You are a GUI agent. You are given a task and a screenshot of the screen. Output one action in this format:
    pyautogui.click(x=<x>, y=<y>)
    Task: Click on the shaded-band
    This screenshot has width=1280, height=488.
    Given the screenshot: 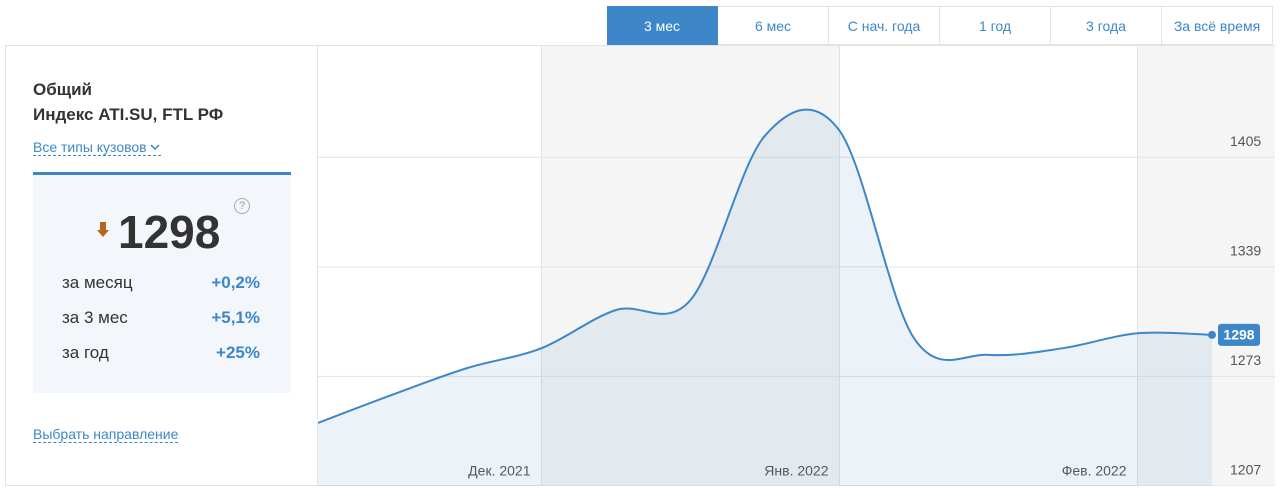 What is the action you would take?
    pyautogui.click(x=1206, y=266)
    